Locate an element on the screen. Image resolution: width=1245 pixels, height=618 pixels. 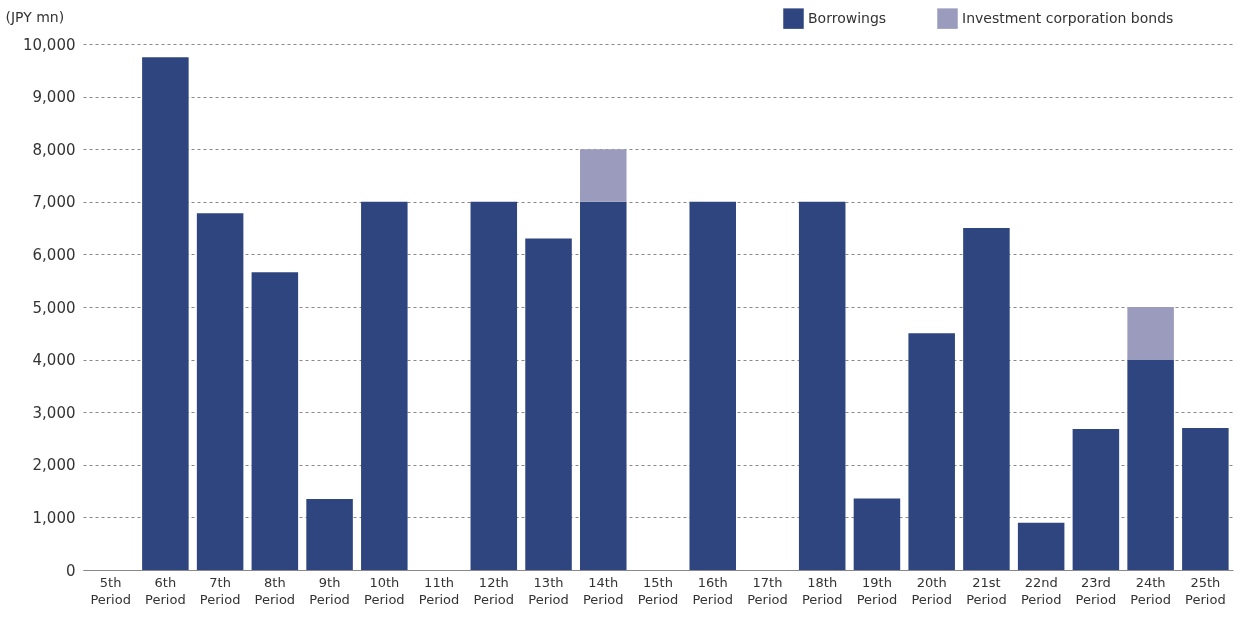
x-tick-label: 24th Period is located at coordinates (1150, 590).